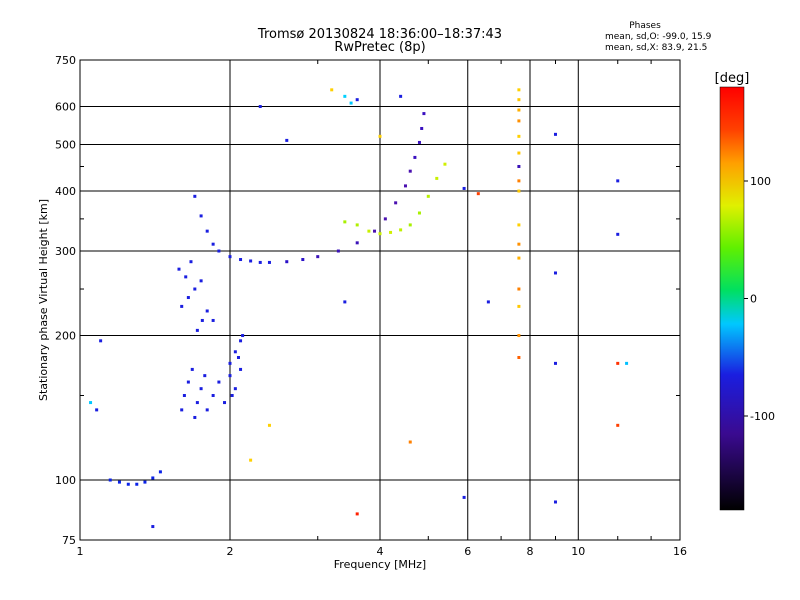 Image resolution: width=800 pixels, height=600 pixels. Describe the element at coordinates (80, 551) in the screenshot. I see `x-tick-label: 1` at that location.